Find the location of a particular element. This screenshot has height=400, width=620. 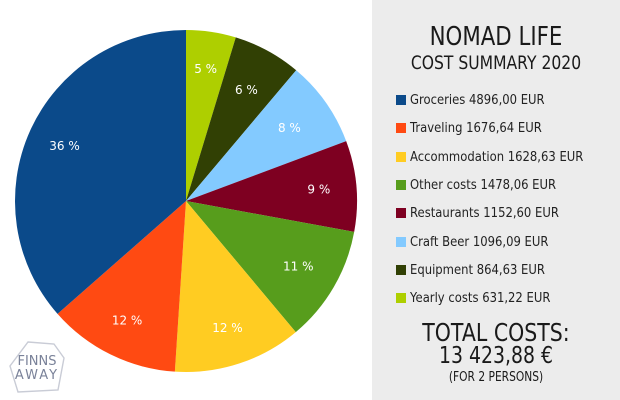

legend-label: Other costs 1478,06 EUR is located at coordinates (483, 185).